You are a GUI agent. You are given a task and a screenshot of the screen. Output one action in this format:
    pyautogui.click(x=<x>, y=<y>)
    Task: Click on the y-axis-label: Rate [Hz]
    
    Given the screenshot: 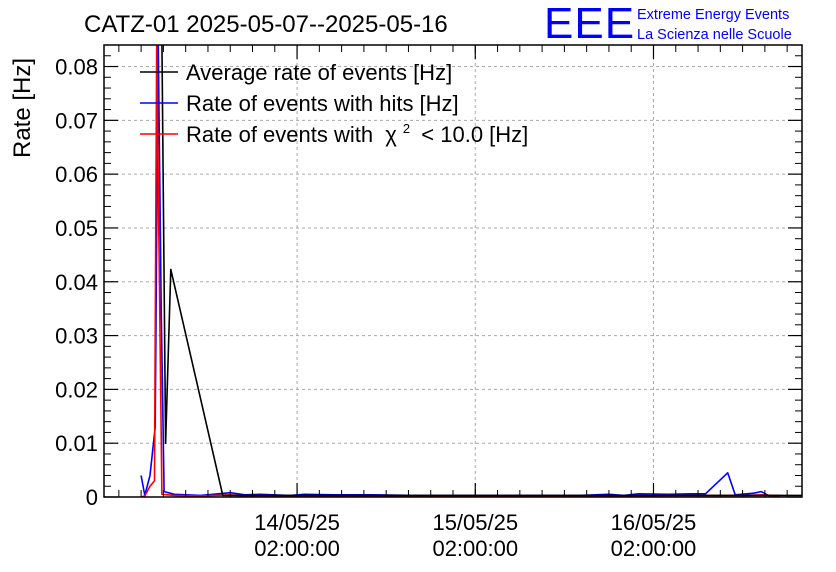 What is the action you would take?
    pyautogui.click(x=22, y=108)
    